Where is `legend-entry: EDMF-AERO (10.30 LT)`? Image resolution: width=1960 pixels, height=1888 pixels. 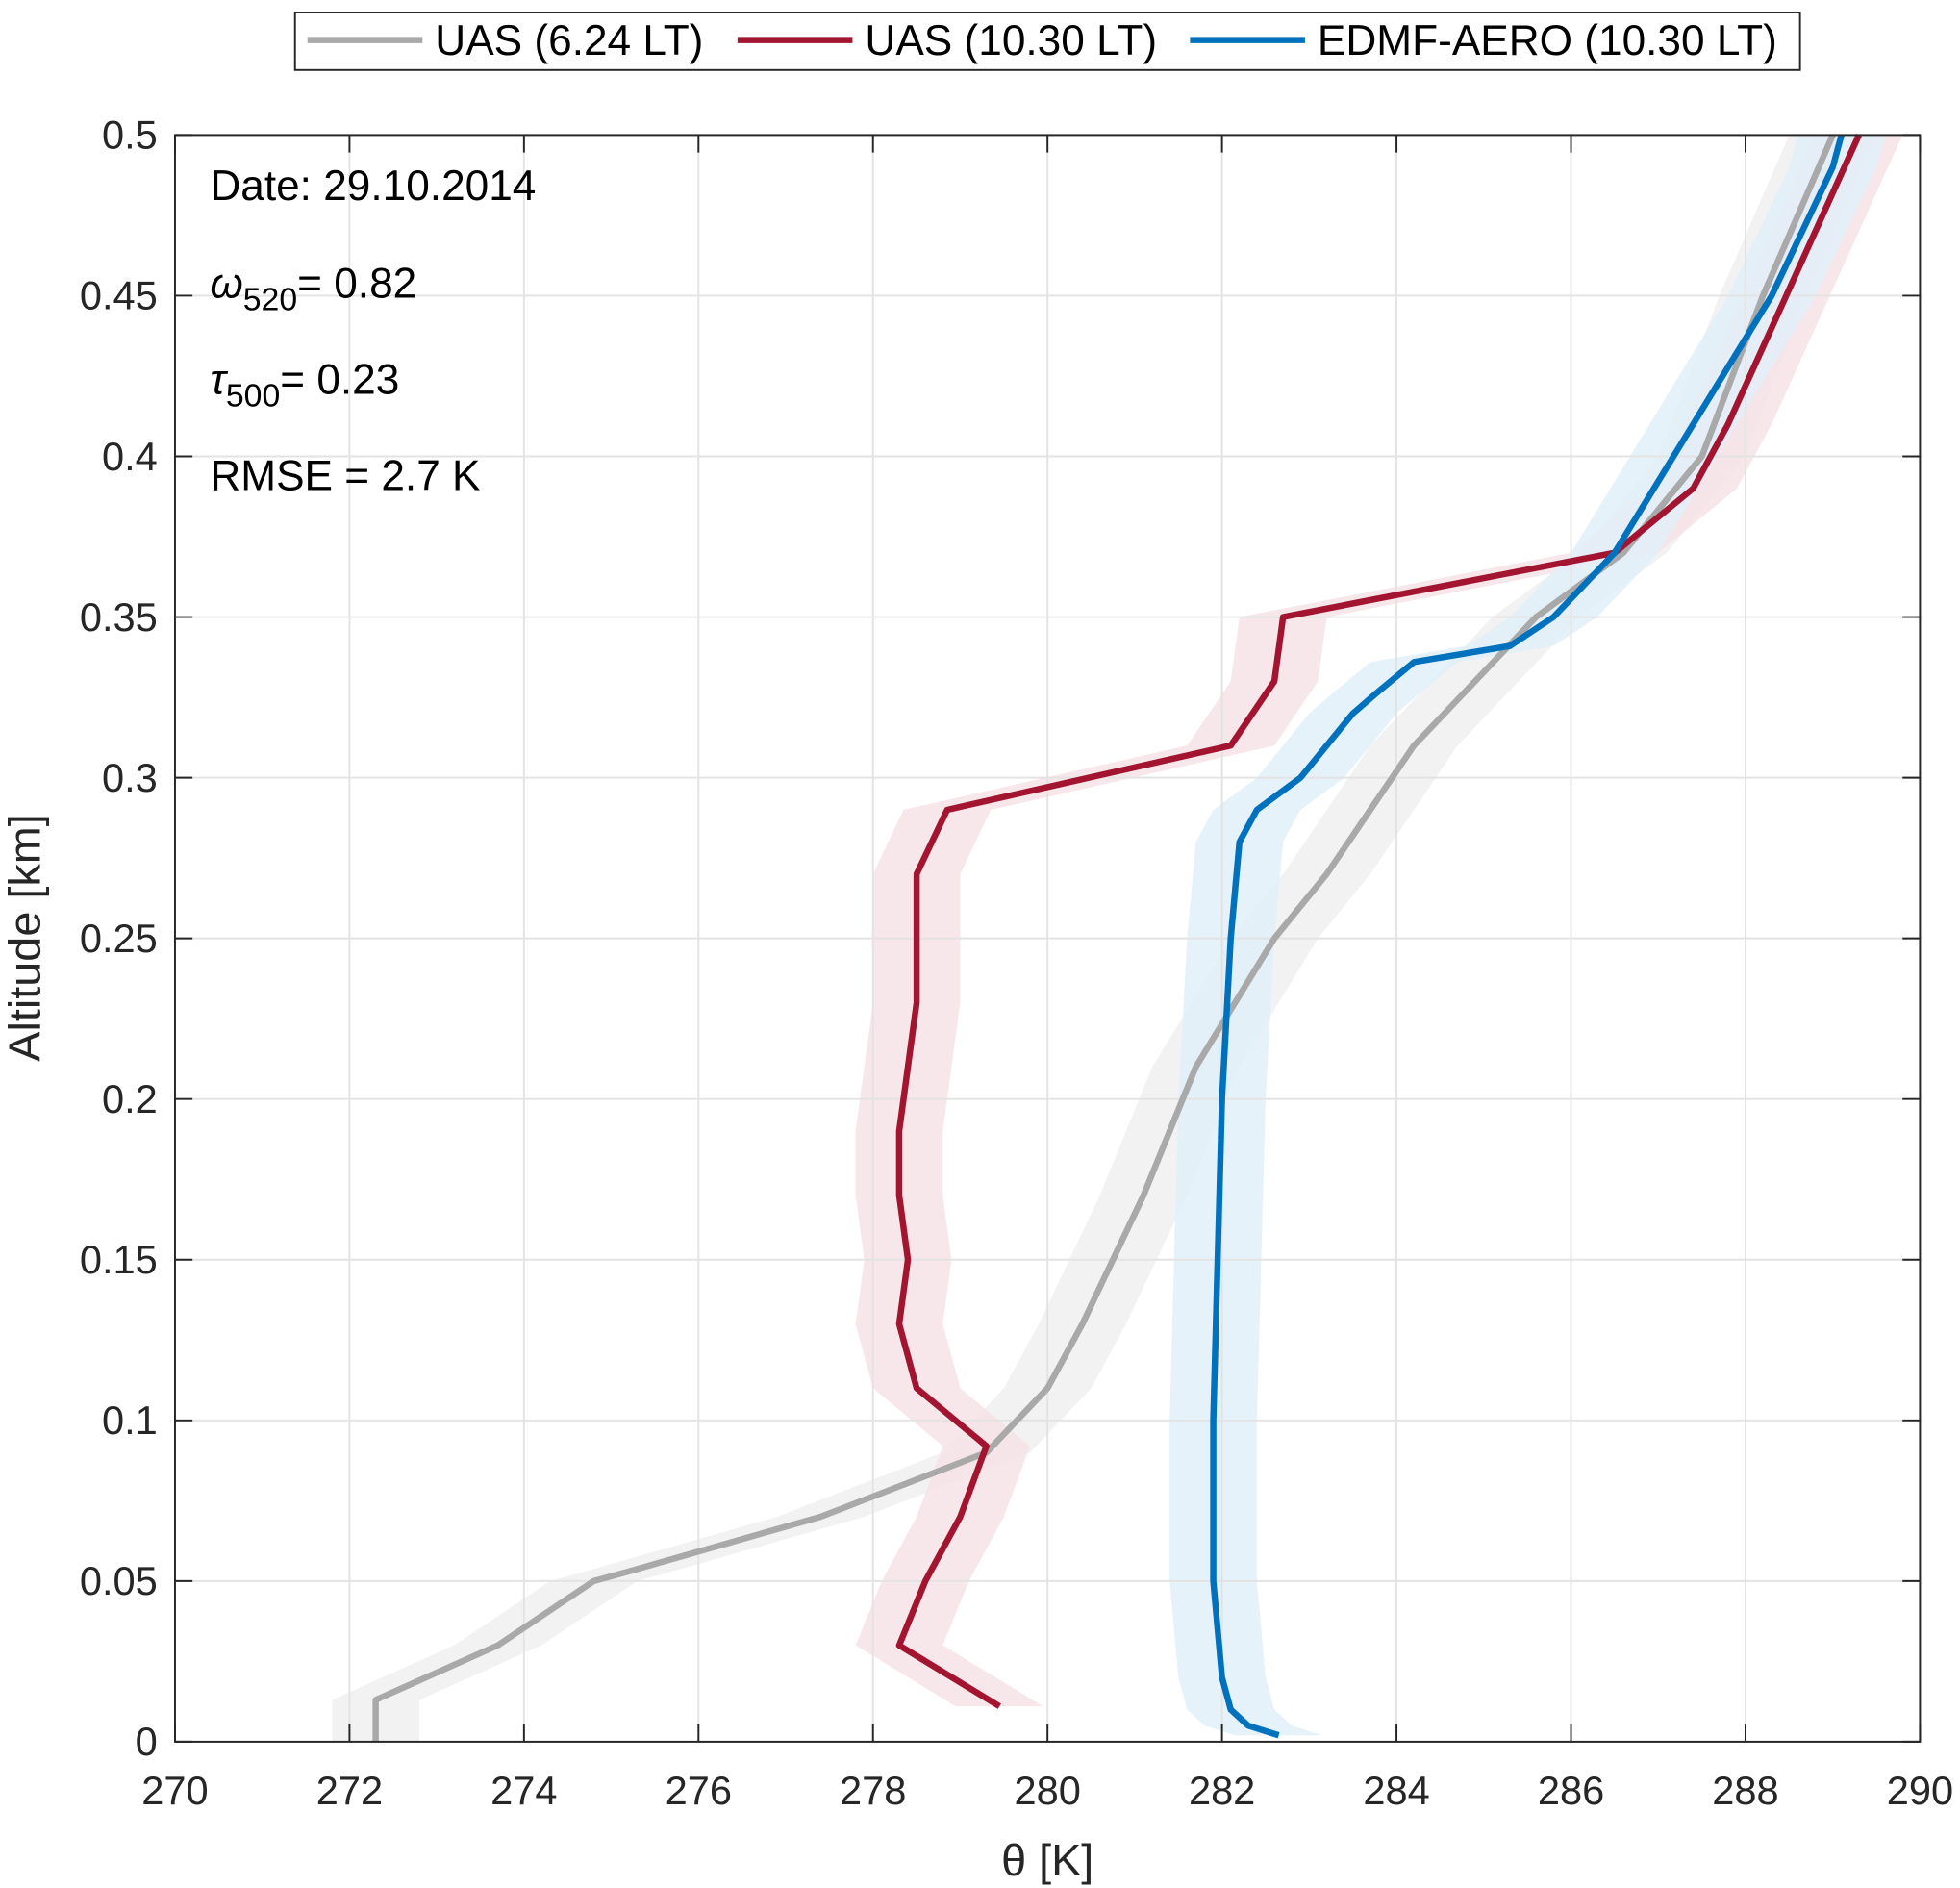
legend-entry: EDMF-AERO (10.30 LT) is located at coordinates (1547, 40).